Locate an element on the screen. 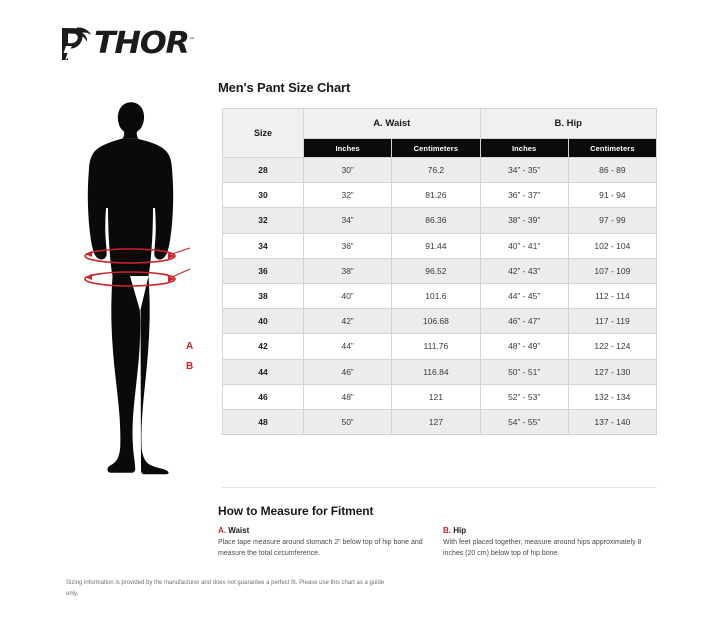 The image size is (720, 630). measure-arrowheads is located at coordinates (130, 266).